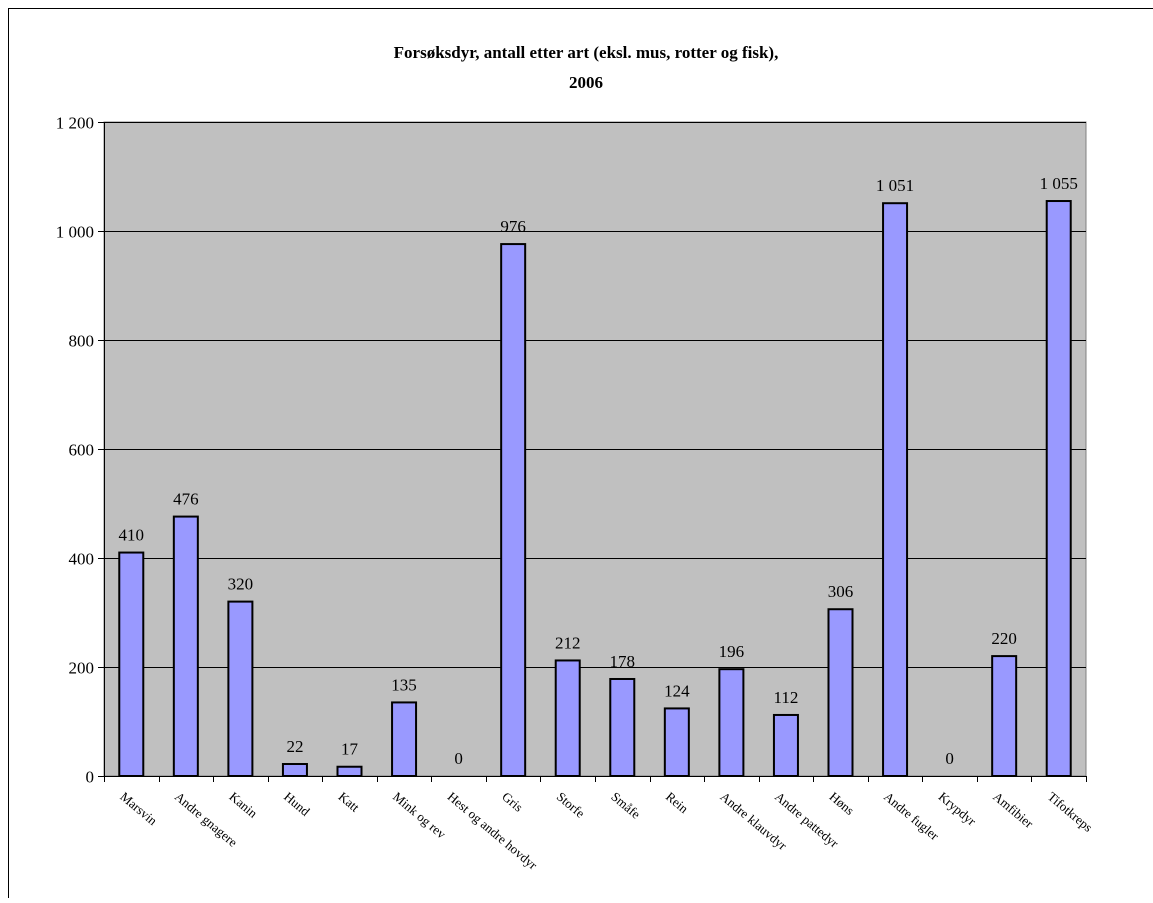 This screenshot has height=903, width=1153. What do you see at coordinates (949, 758) in the screenshot?
I see `data-label-15: 0` at bounding box center [949, 758].